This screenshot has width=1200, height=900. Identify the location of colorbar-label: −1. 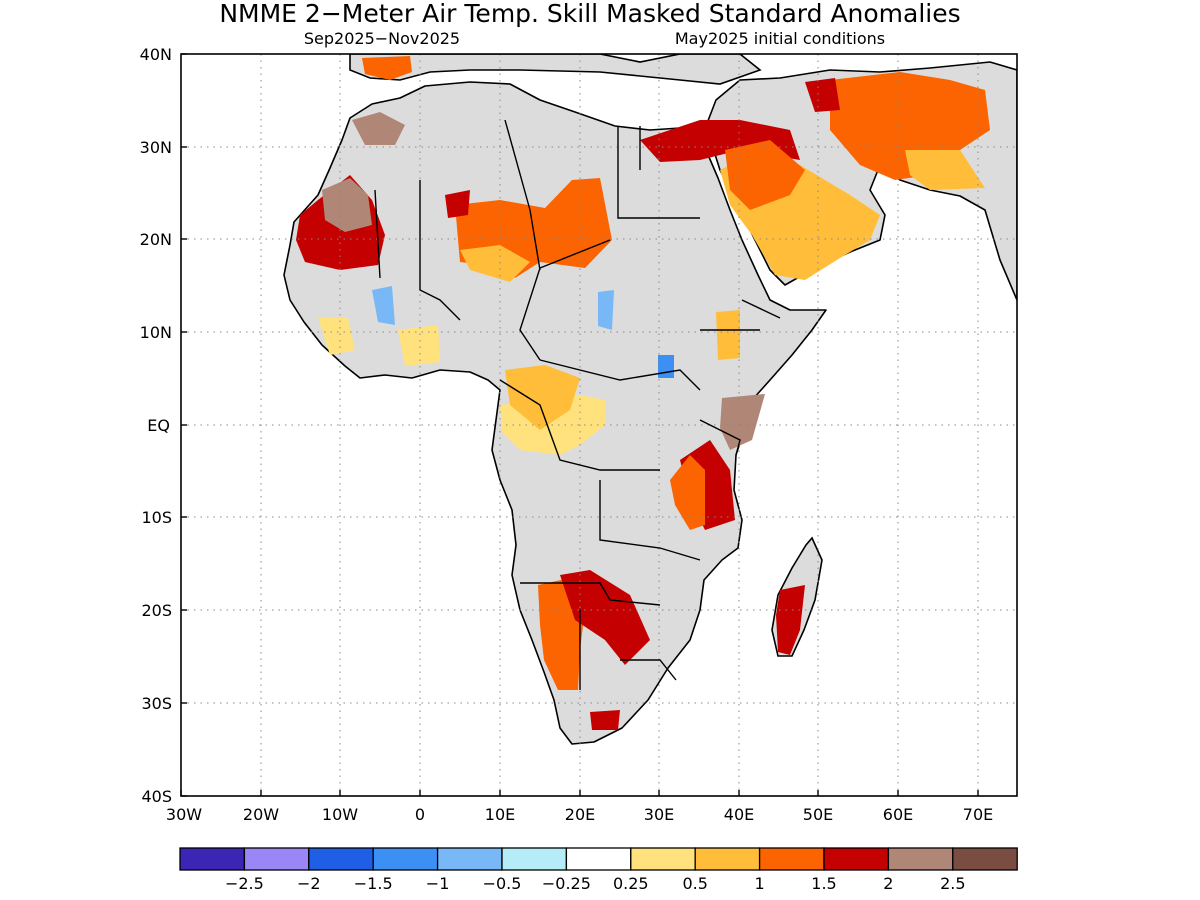
(438, 883).